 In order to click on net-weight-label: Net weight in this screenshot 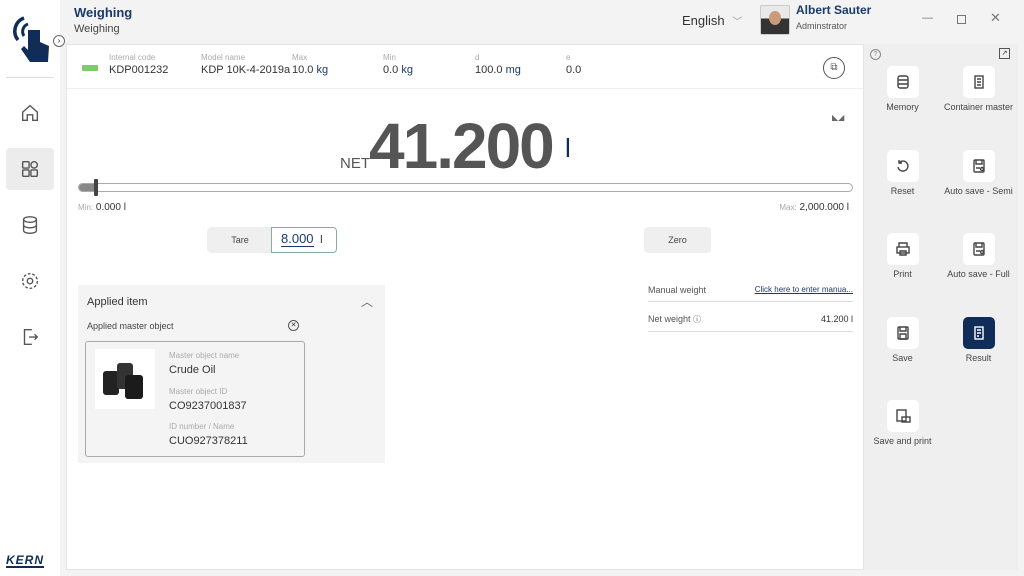, I will do `click(669, 319)`.